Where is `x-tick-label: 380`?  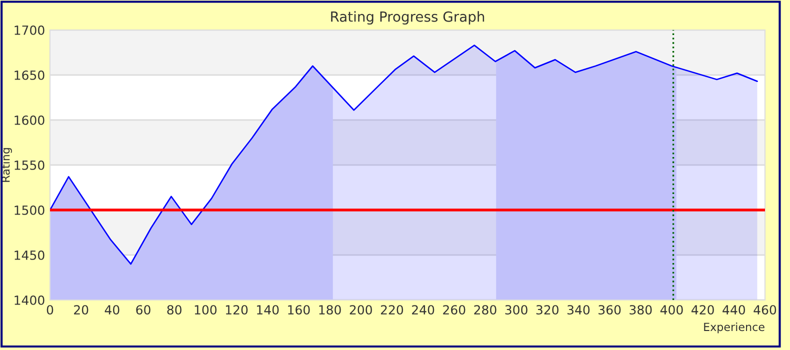 x-tick-label: 380 is located at coordinates (641, 310).